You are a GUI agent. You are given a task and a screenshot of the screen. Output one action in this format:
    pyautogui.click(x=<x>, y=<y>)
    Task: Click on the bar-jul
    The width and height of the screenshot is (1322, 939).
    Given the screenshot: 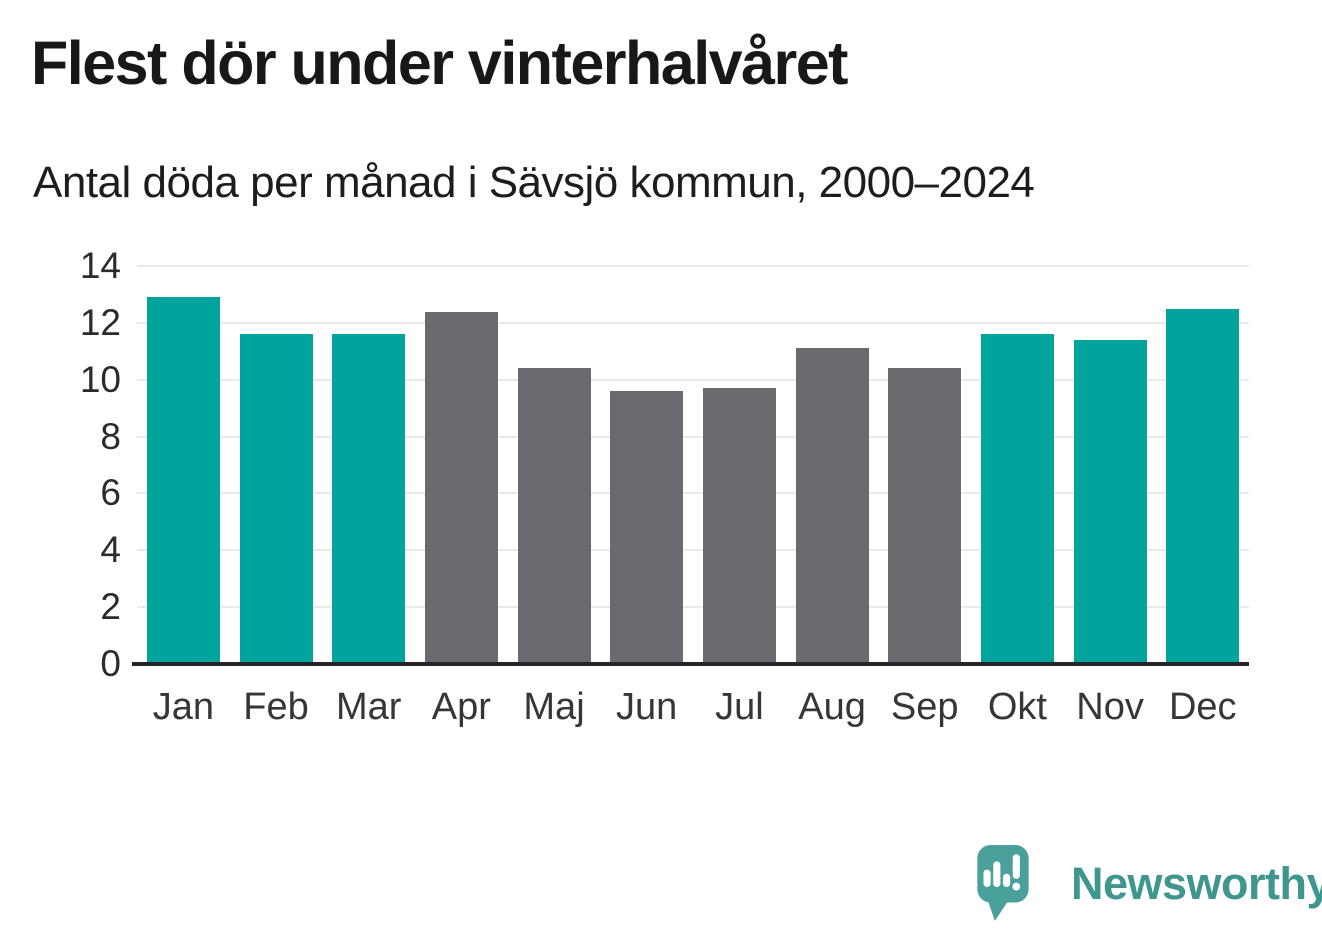 What is the action you would take?
    pyautogui.click(x=739, y=526)
    